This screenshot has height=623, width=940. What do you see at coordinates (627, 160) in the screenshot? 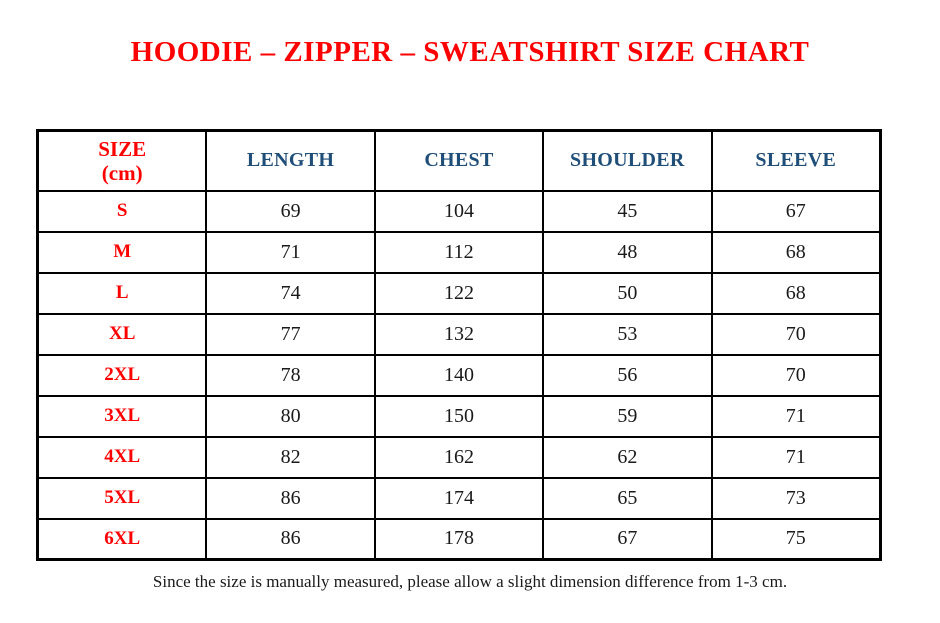
I see `shoulder-header-cell: SHOULDER` at bounding box center [627, 160].